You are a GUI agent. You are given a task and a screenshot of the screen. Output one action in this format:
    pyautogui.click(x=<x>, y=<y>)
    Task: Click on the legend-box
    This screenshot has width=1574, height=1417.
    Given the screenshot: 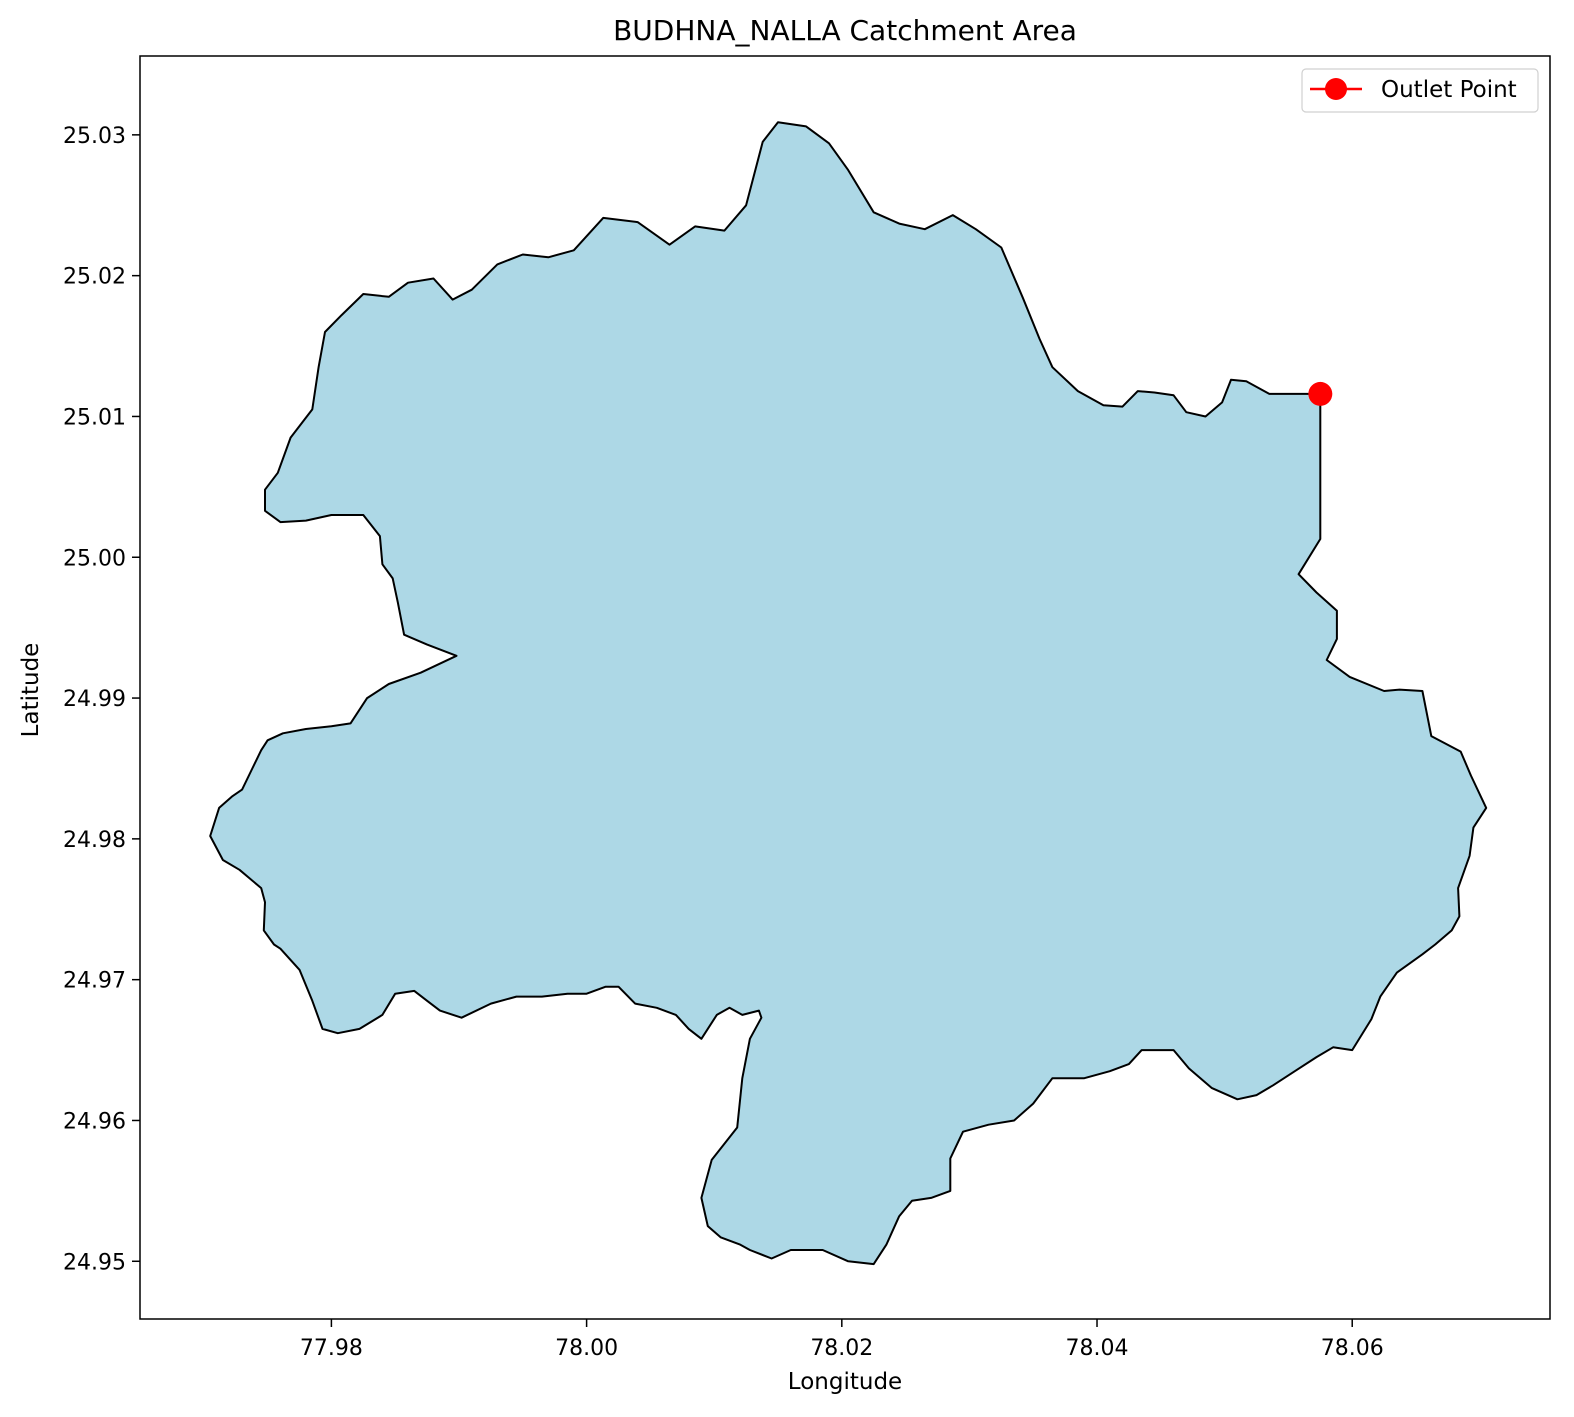 What is the action you would take?
    pyautogui.click(x=1420, y=90)
    